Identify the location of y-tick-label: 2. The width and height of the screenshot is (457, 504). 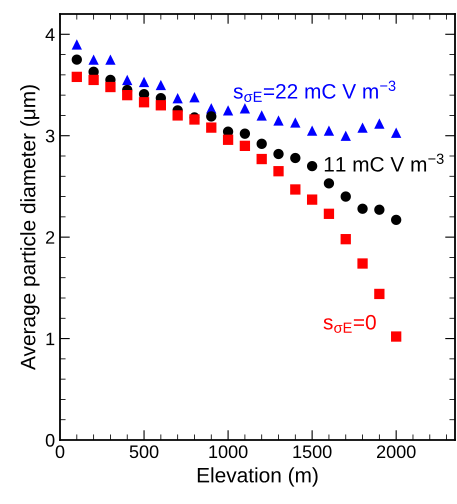
(50, 237).